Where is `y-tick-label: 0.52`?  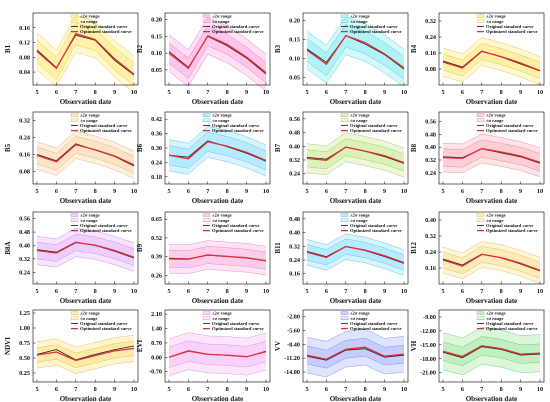 y-tick-label: 0.52 is located at coordinates (156, 238).